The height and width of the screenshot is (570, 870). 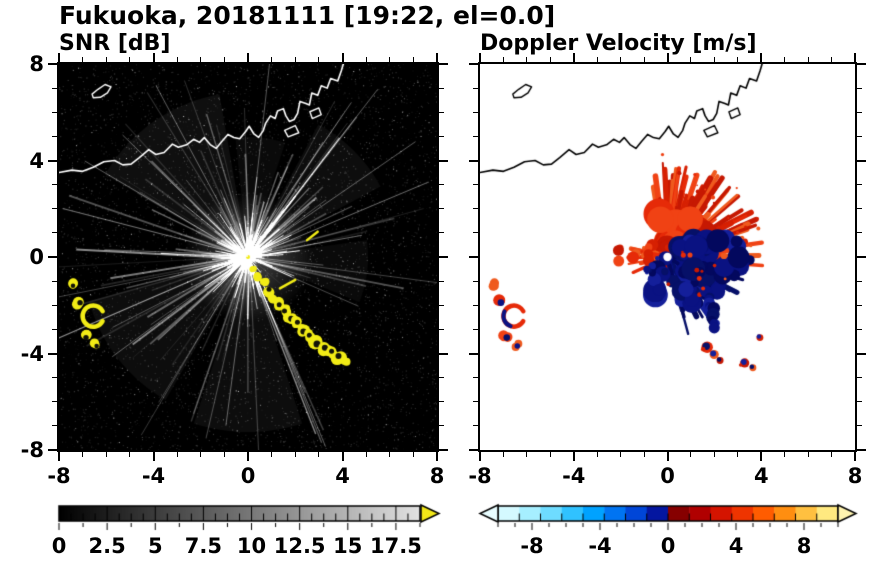 I want to click on vel-colorbar, so click(x=668, y=517).